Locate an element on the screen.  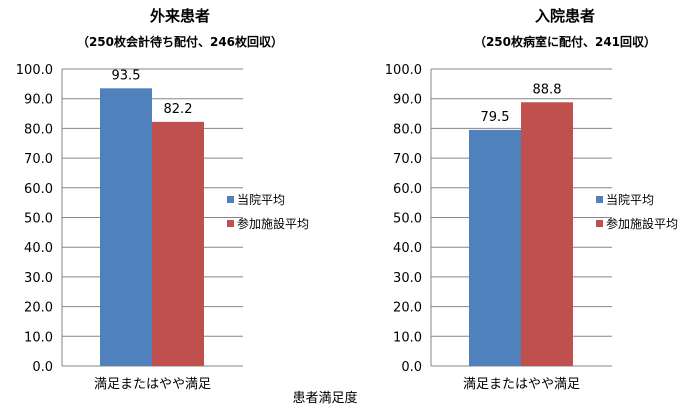
data-label: 93.5 is located at coordinates (126, 75).